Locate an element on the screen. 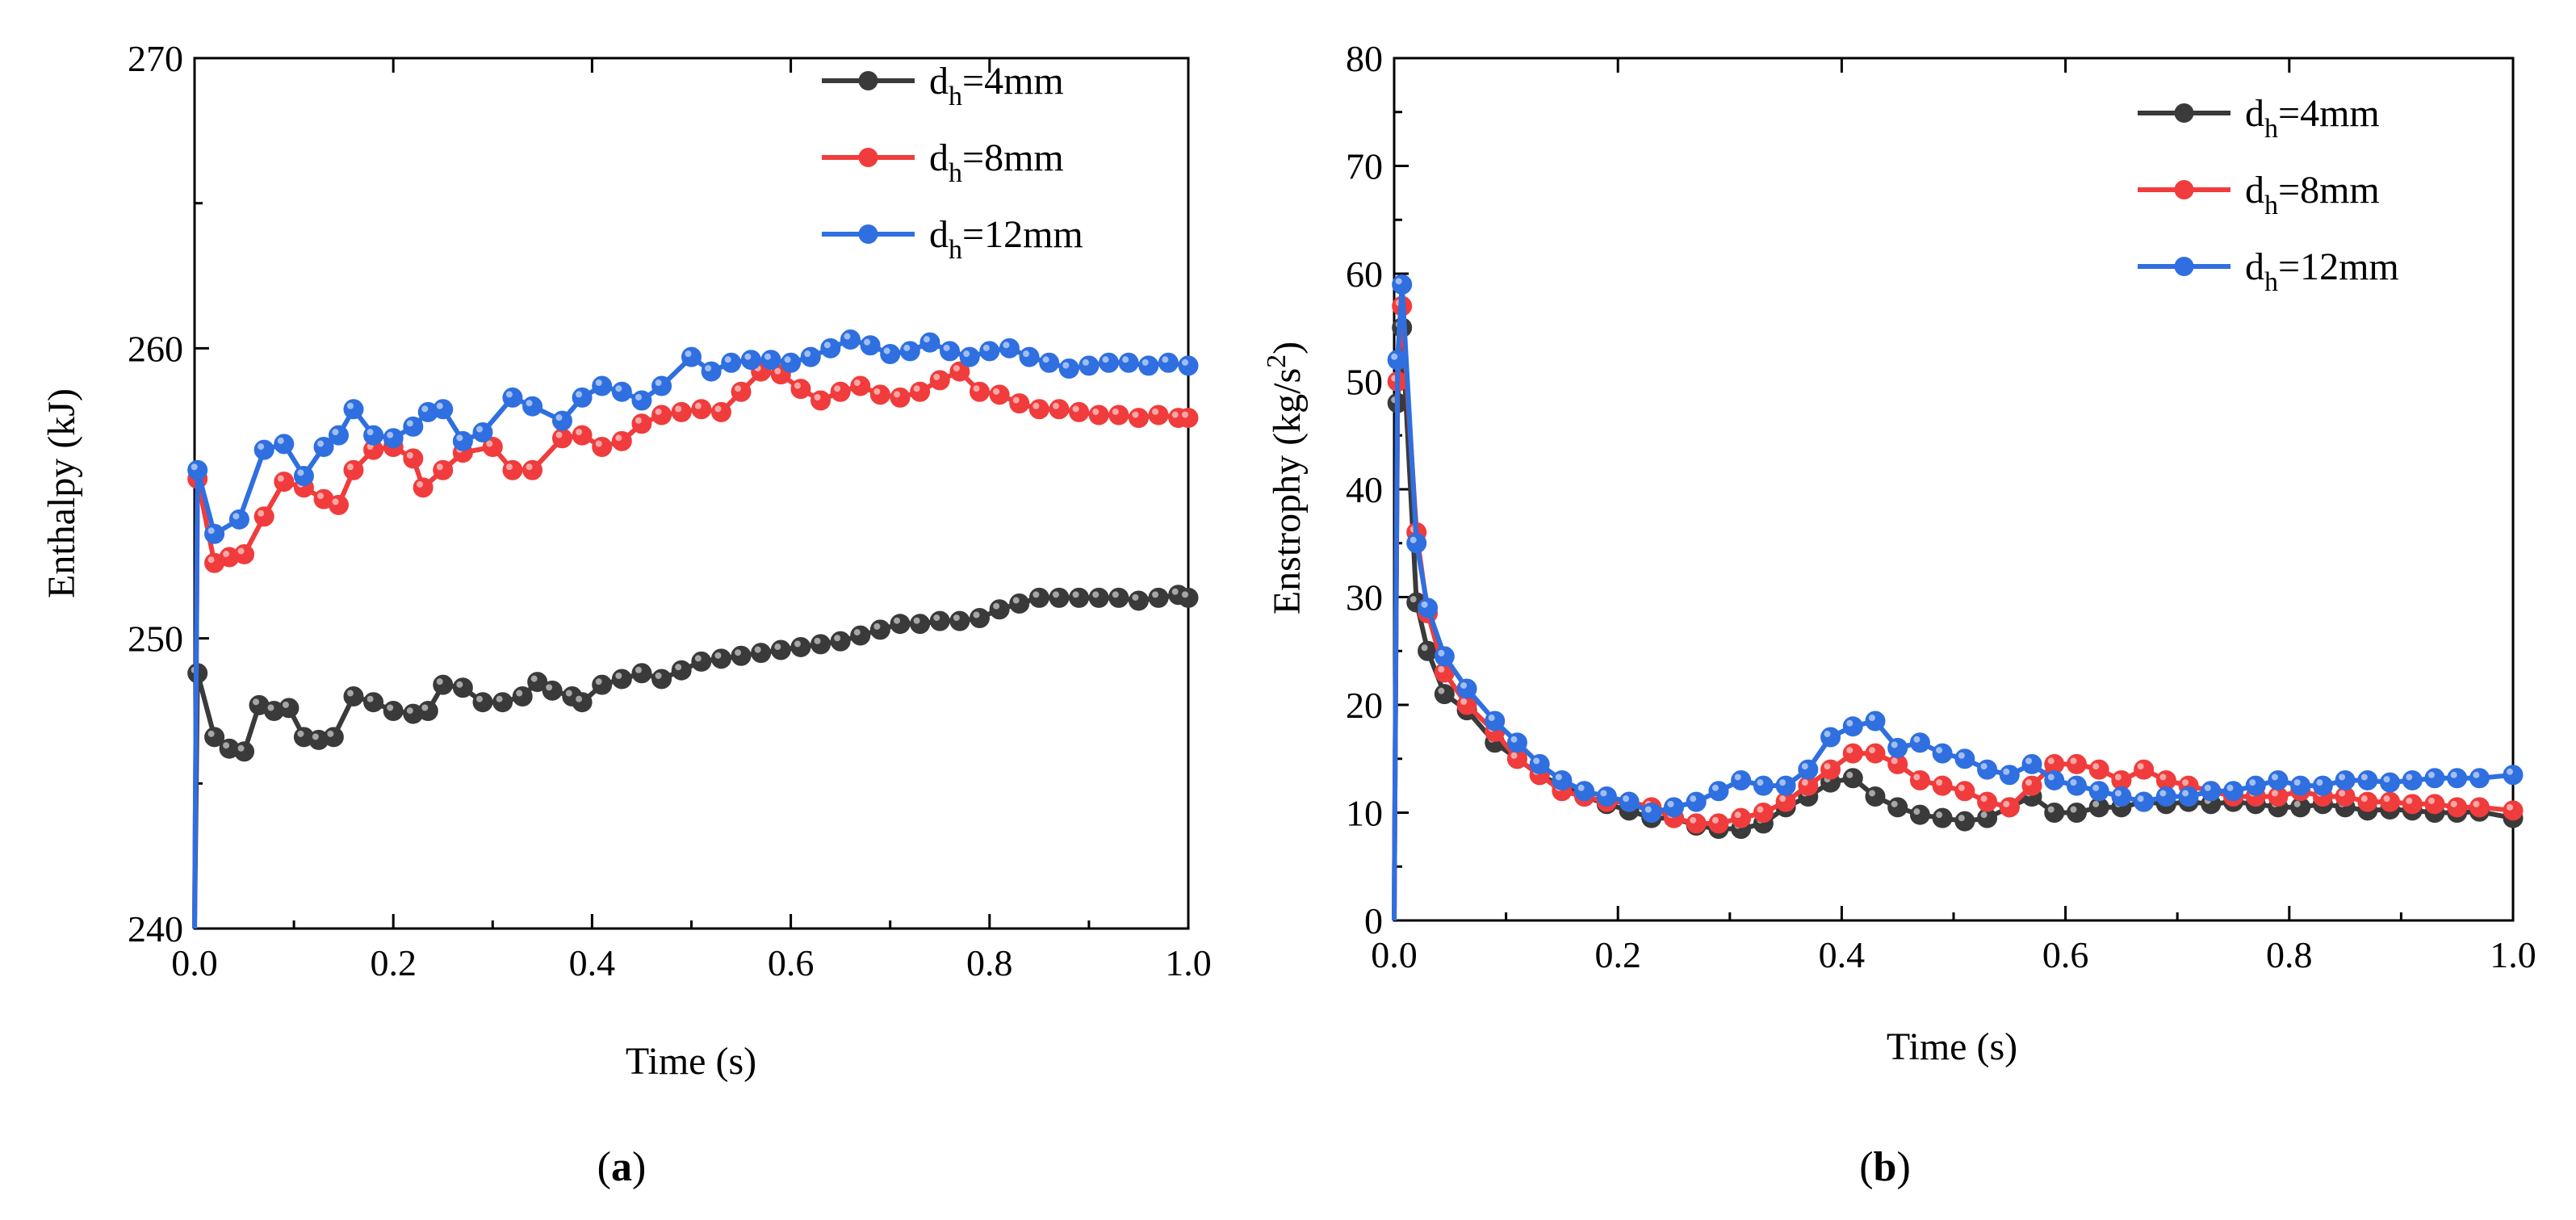  x-tick-label: 1.0 is located at coordinates (1188, 962).